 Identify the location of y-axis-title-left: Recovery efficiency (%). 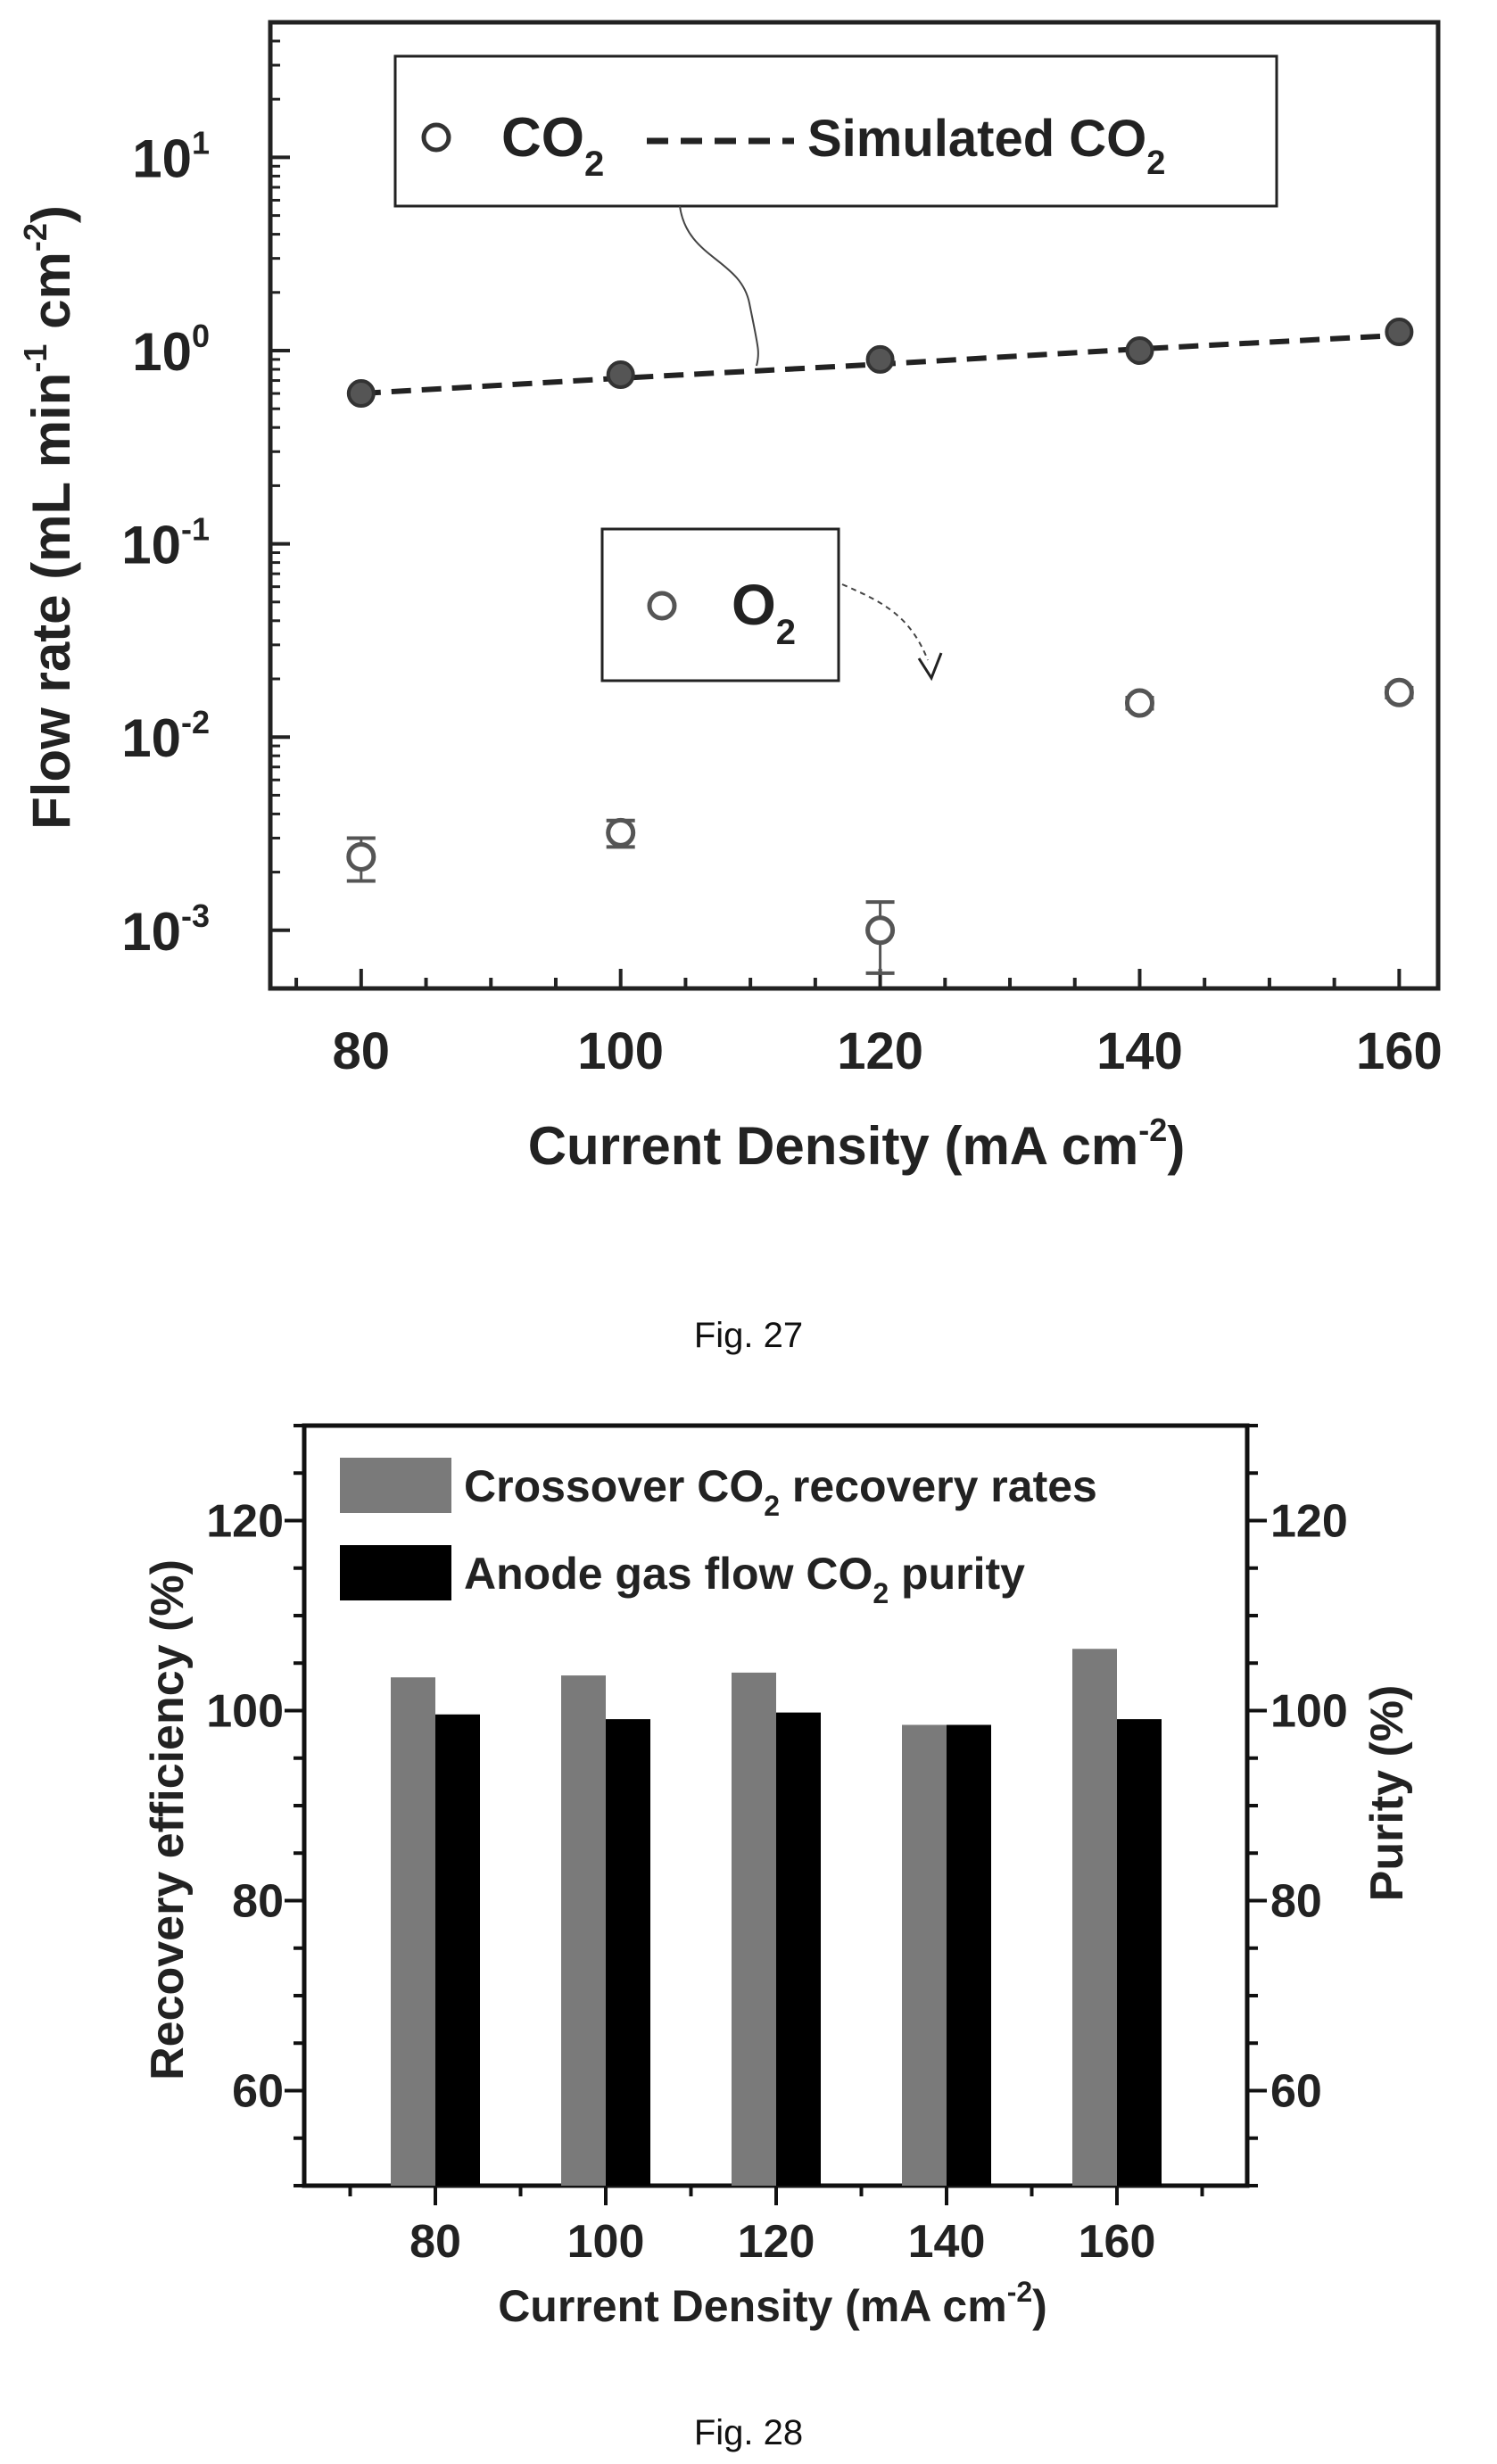
(168, 1819).